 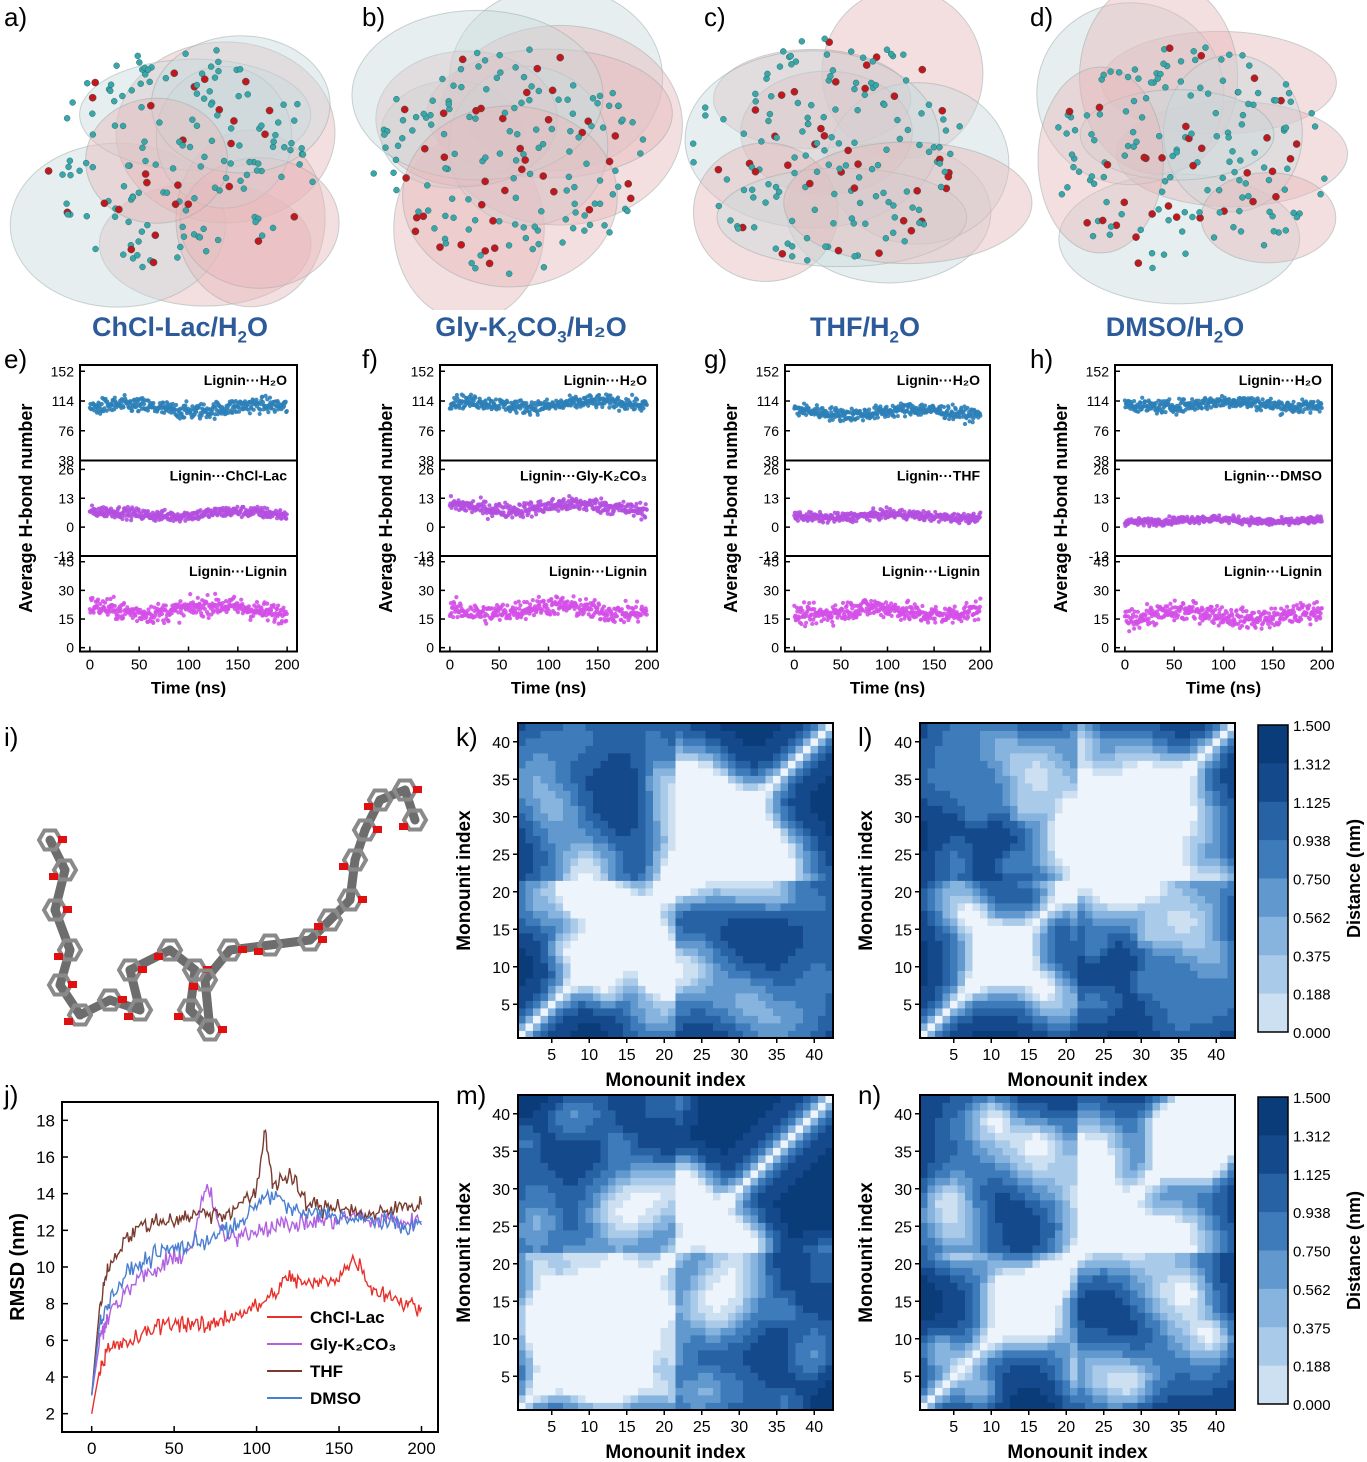 I want to click on series-label: Lignin···Lignin, so click(x=238, y=571).